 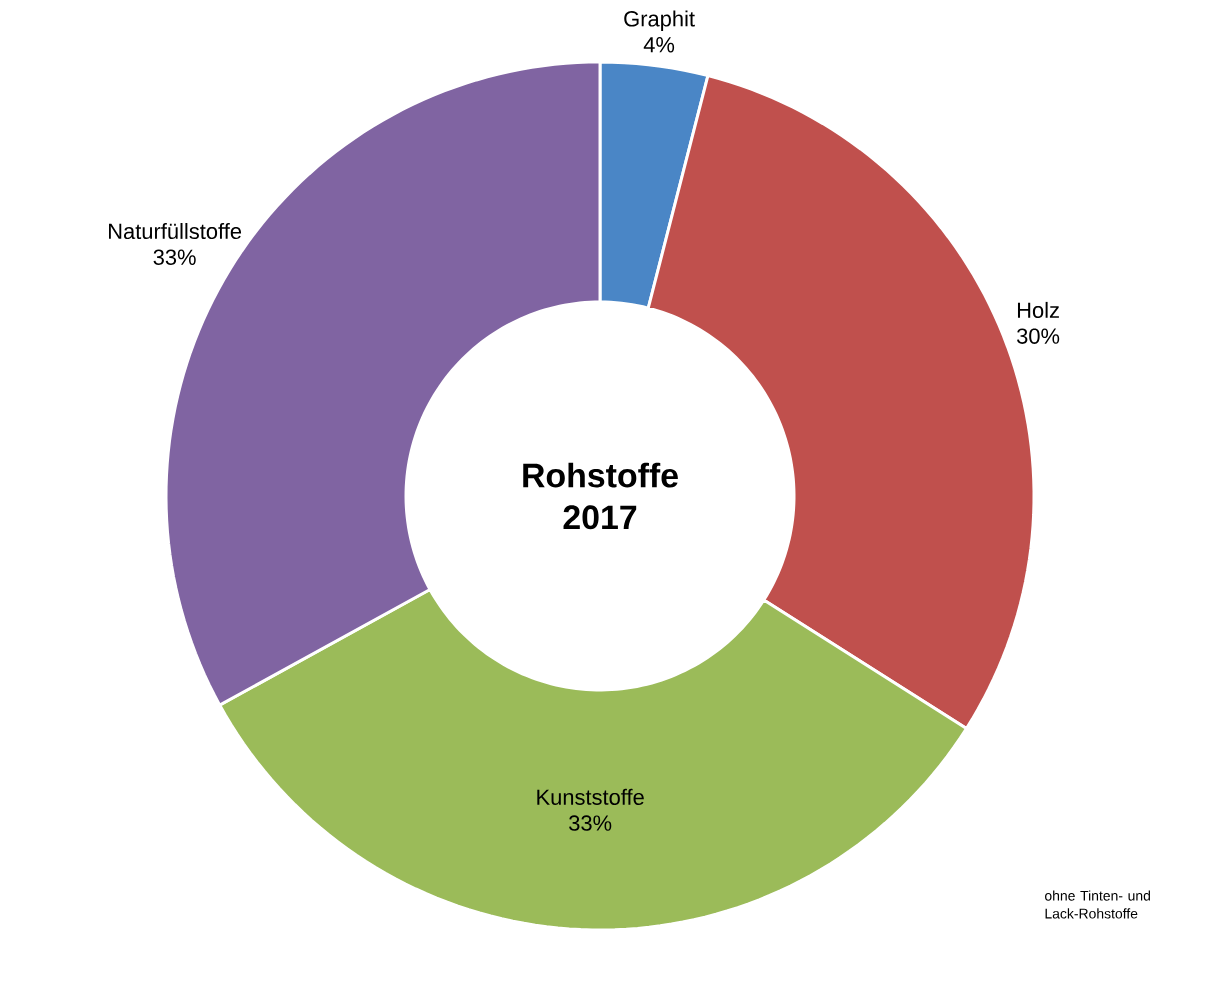 What do you see at coordinates (1038, 336) in the screenshot?
I see `data-label: 30%` at bounding box center [1038, 336].